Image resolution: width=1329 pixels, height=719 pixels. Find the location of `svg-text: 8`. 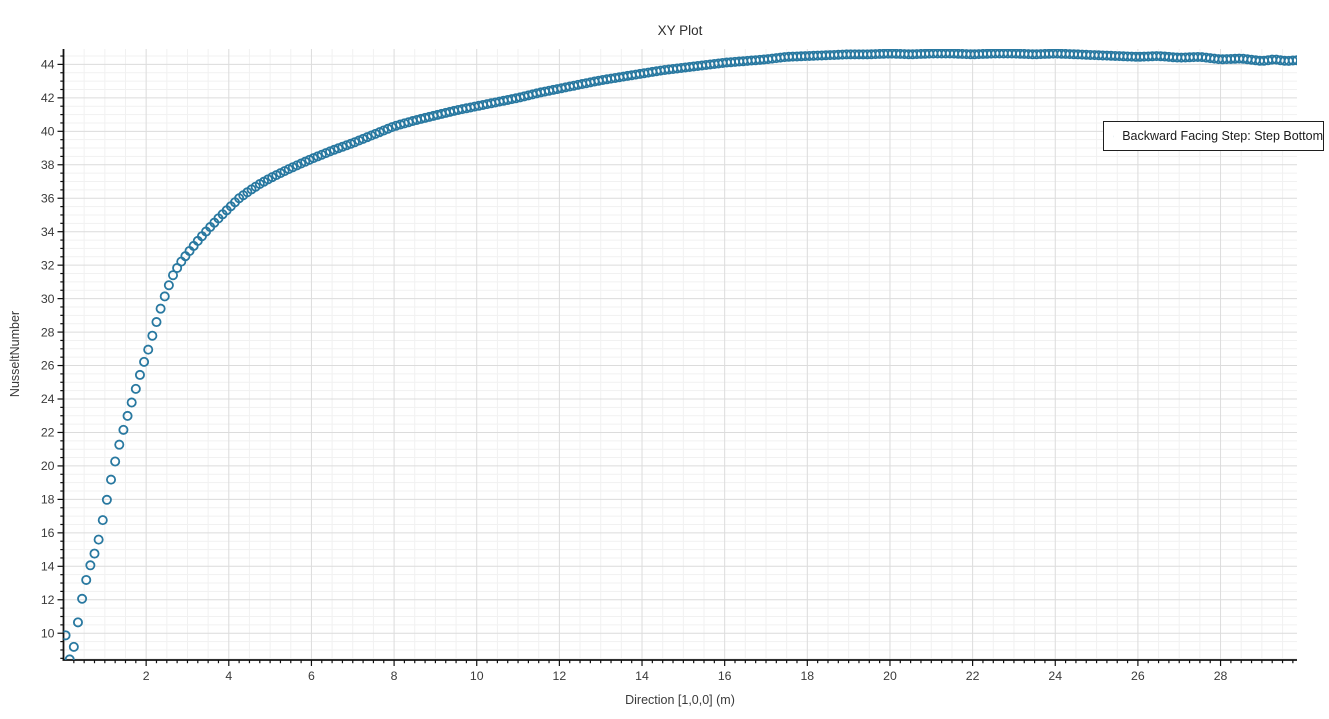

svg-text: 8 is located at coordinates (394, 676).